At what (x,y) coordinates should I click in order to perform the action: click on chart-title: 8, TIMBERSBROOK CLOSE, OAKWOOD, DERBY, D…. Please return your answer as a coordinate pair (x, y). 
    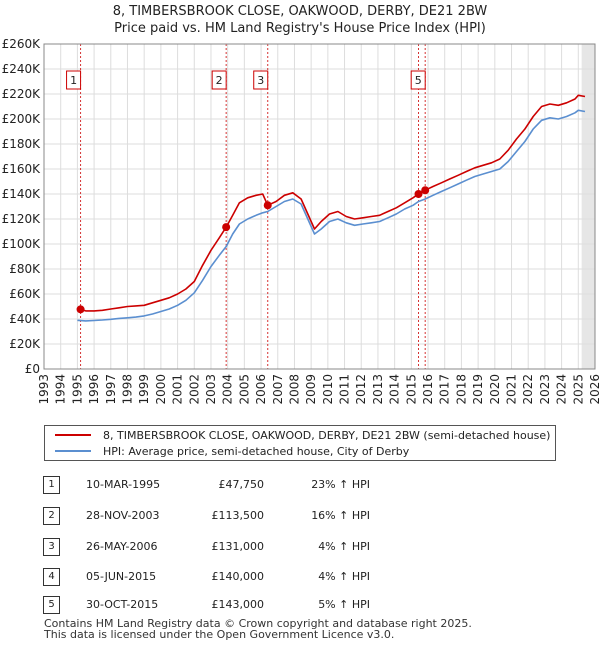
    Looking at the image, I should click on (300, 11).